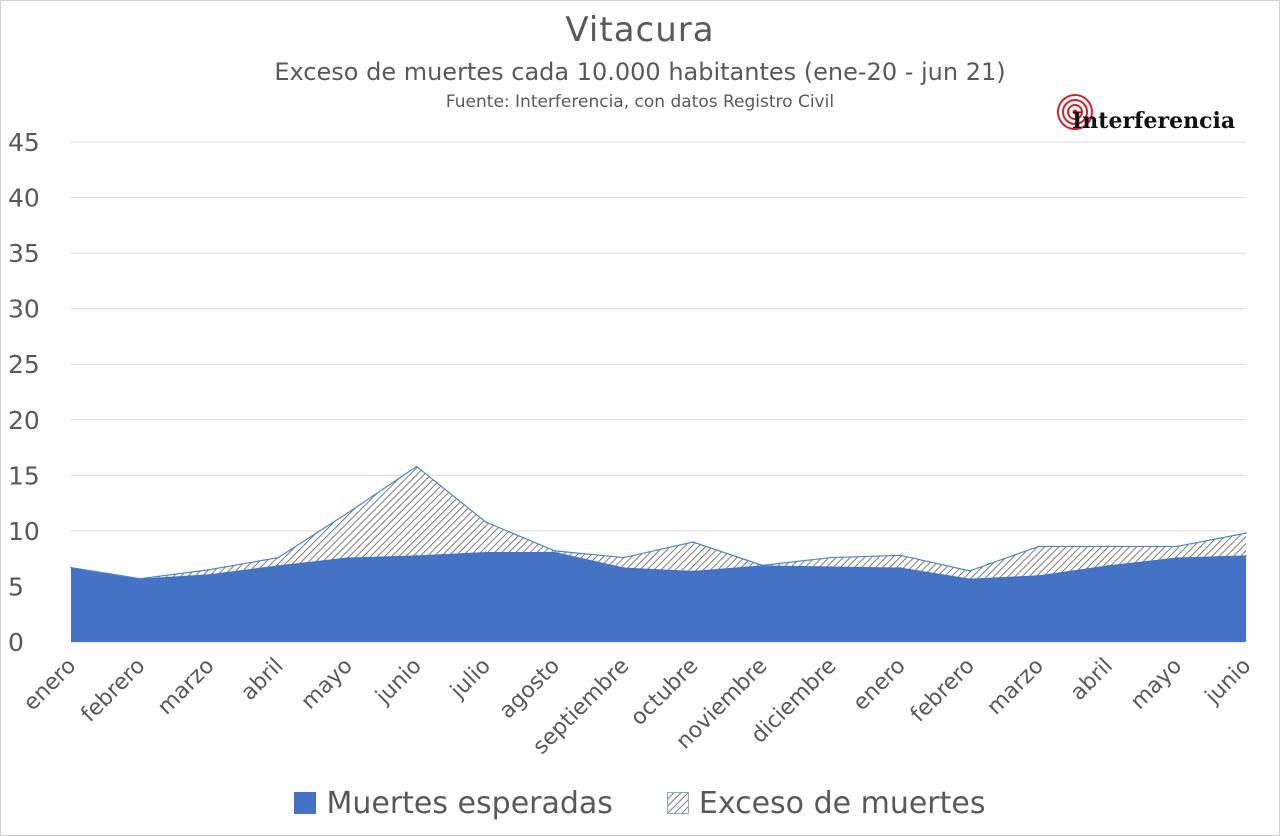  What do you see at coordinates (24, 142) in the screenshot?
I see `y-tick-label: 45` at bounding box center [24, 142].